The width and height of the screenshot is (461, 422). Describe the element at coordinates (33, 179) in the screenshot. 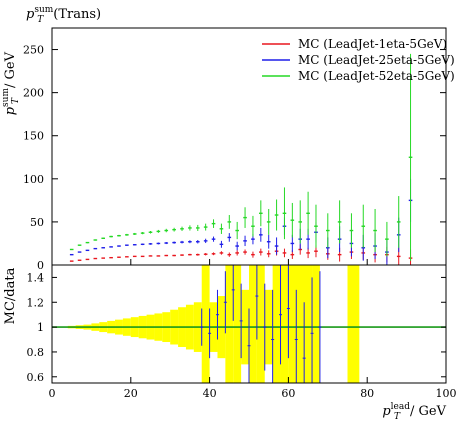

I see `main-y-tick-label: 100` at that location.